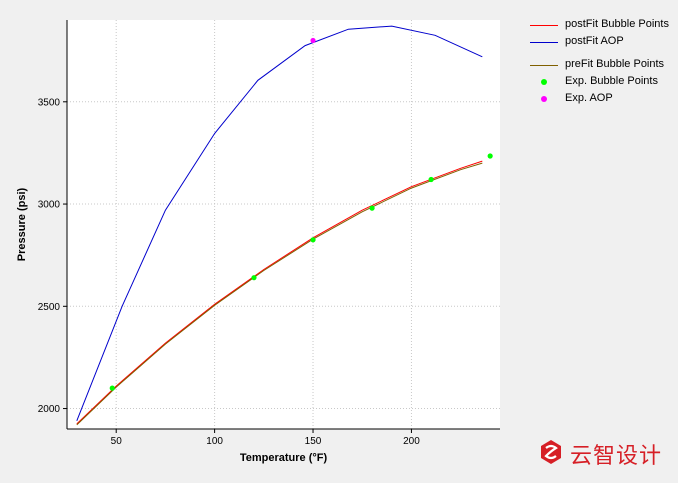 The image size is (678, 483). What do you see at coordinates (616, 455) in the screenshot?
I see `watermark-text: 云智设计` at bounding box center [616, 455].